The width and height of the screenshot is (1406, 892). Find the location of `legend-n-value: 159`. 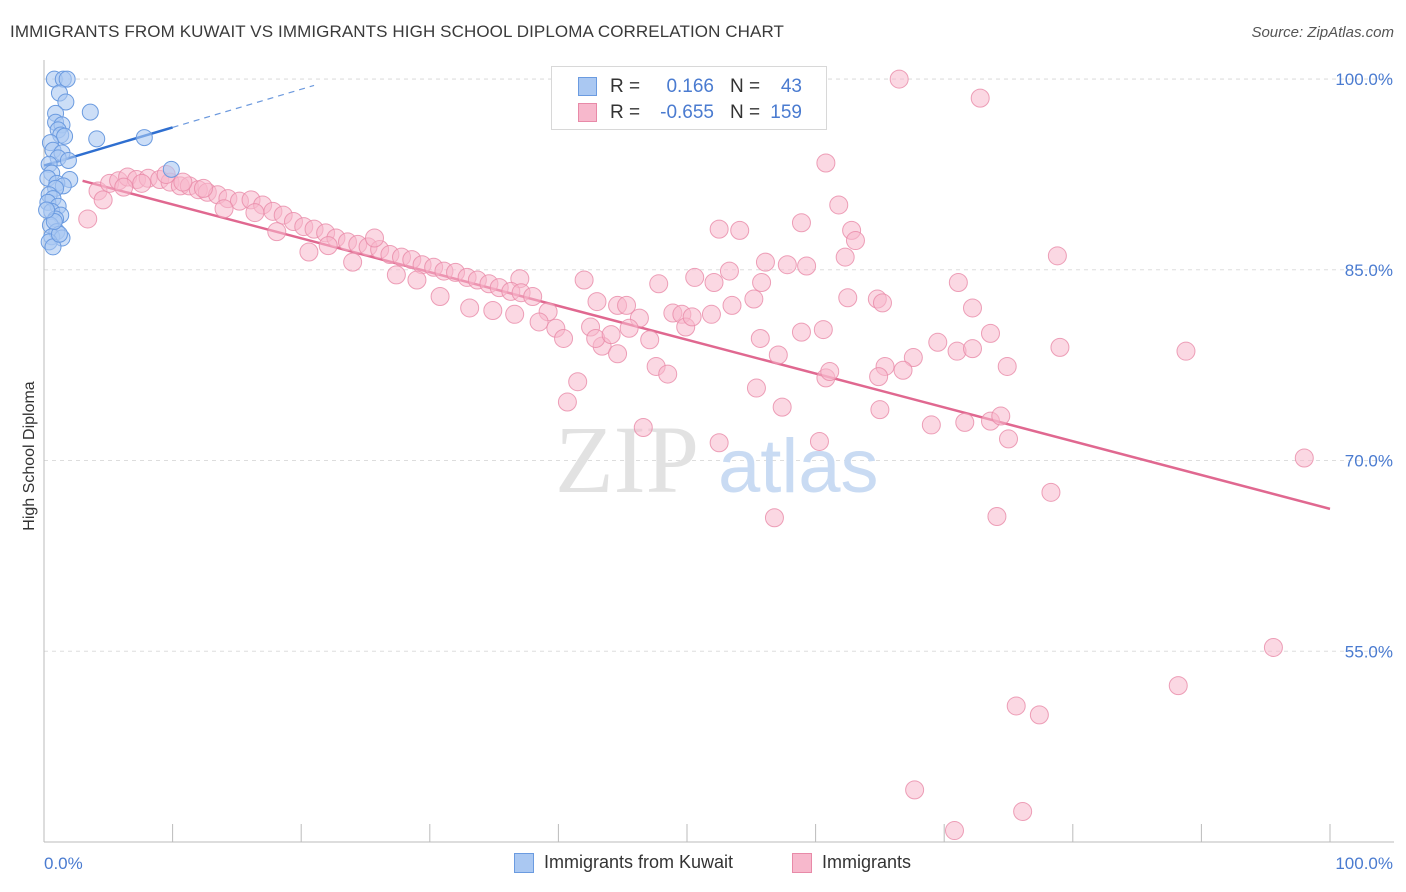

legend-n-value: 159 is located at coordinates (786, 112).